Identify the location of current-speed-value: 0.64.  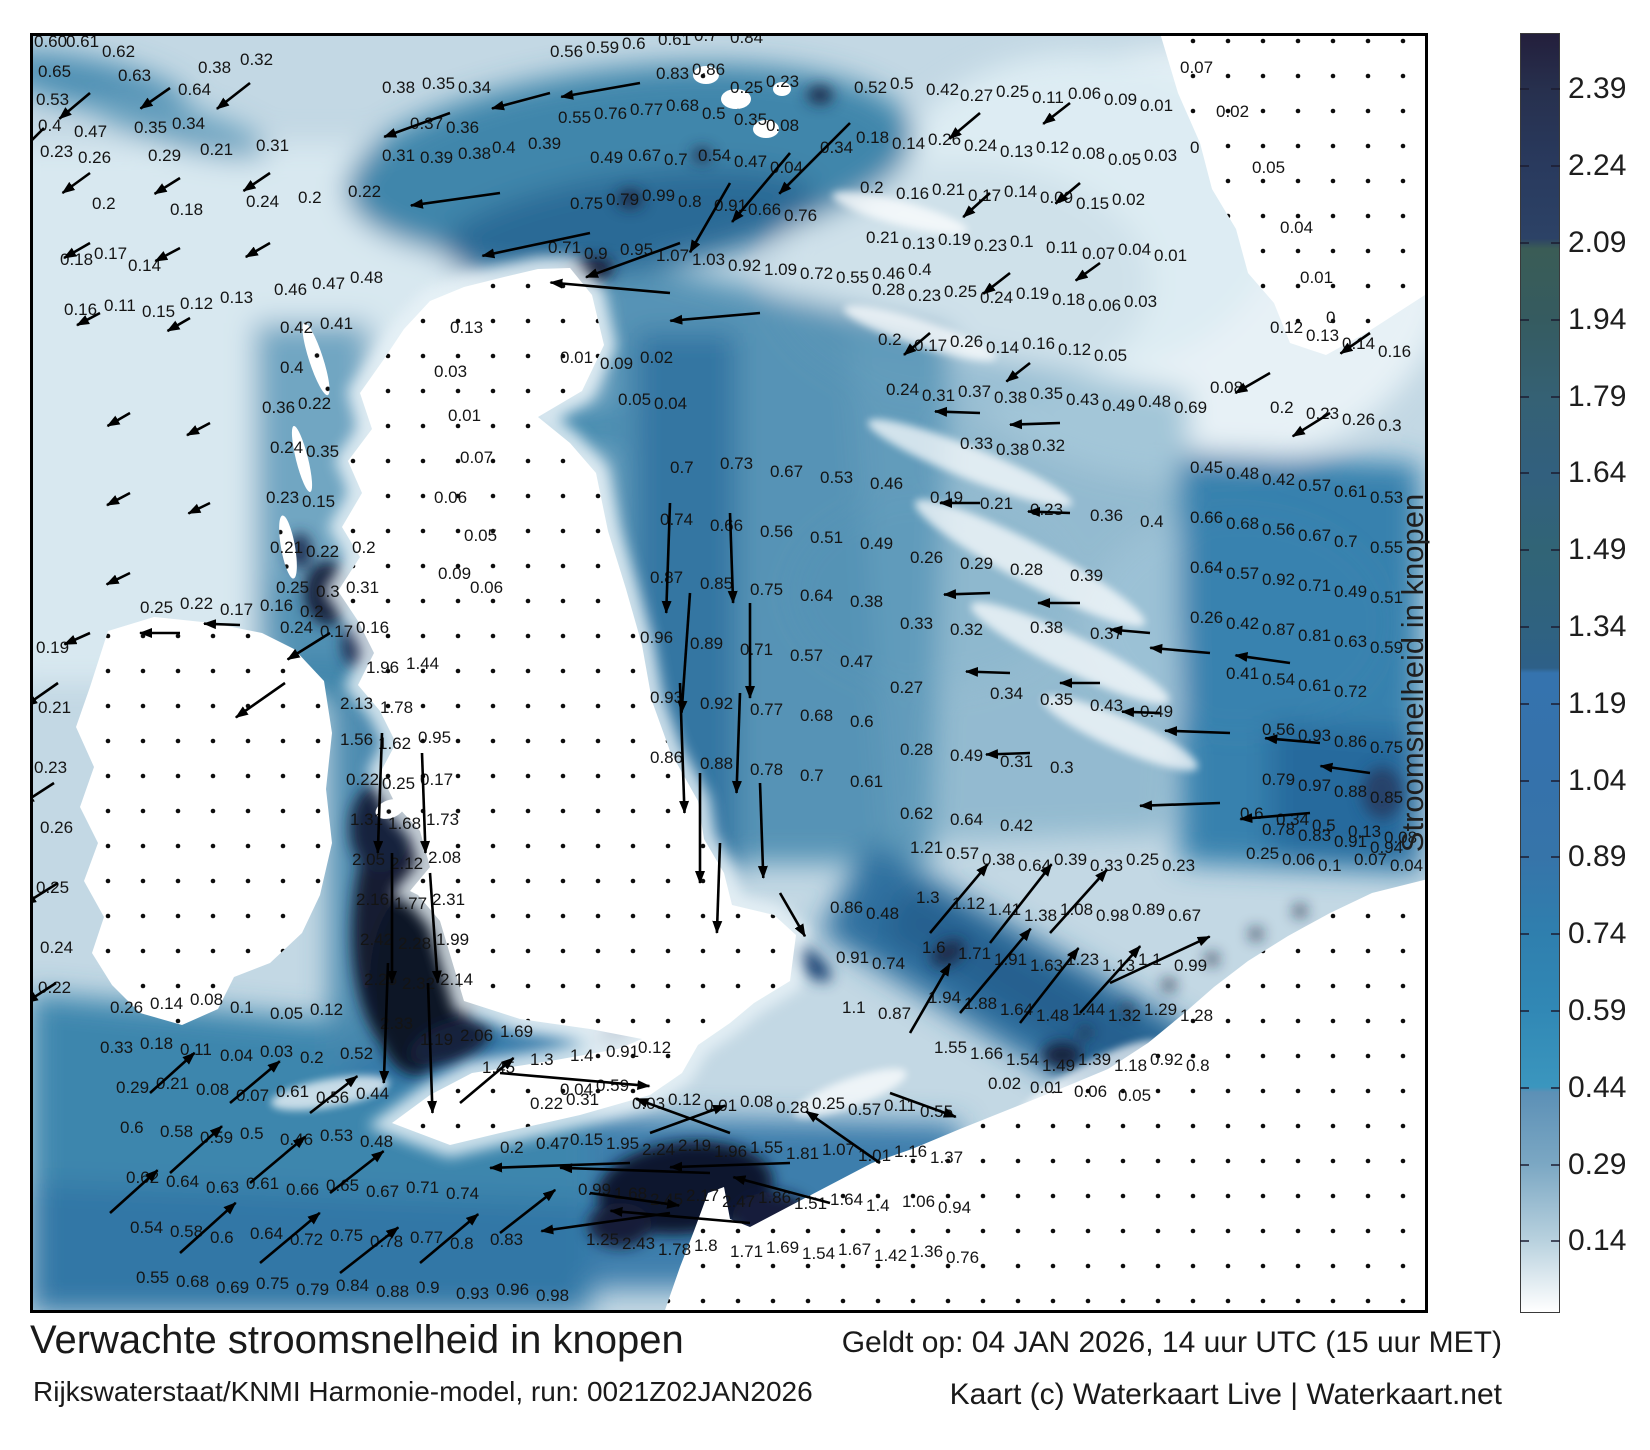
(1206, 567).